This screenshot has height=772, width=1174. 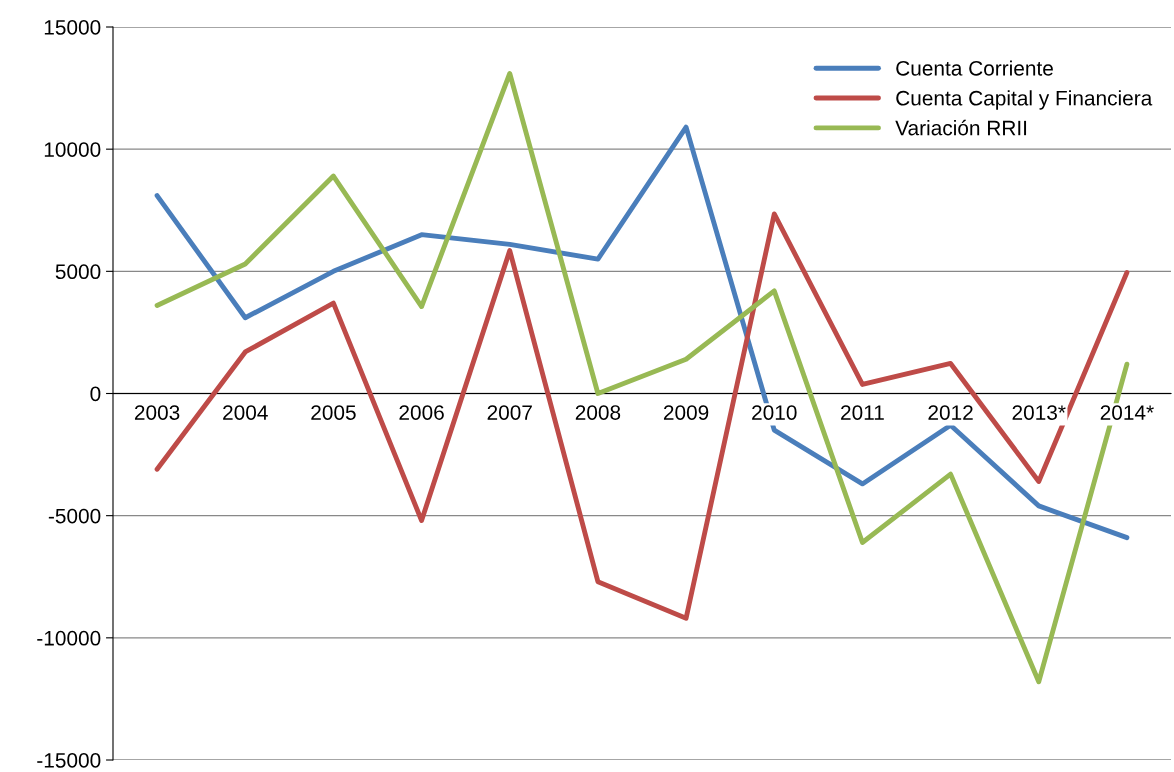 What do you see at coordinates (74, 516) in the screenshot?
I see `y-tick-label: -5000` at bounding box center [74, 516].